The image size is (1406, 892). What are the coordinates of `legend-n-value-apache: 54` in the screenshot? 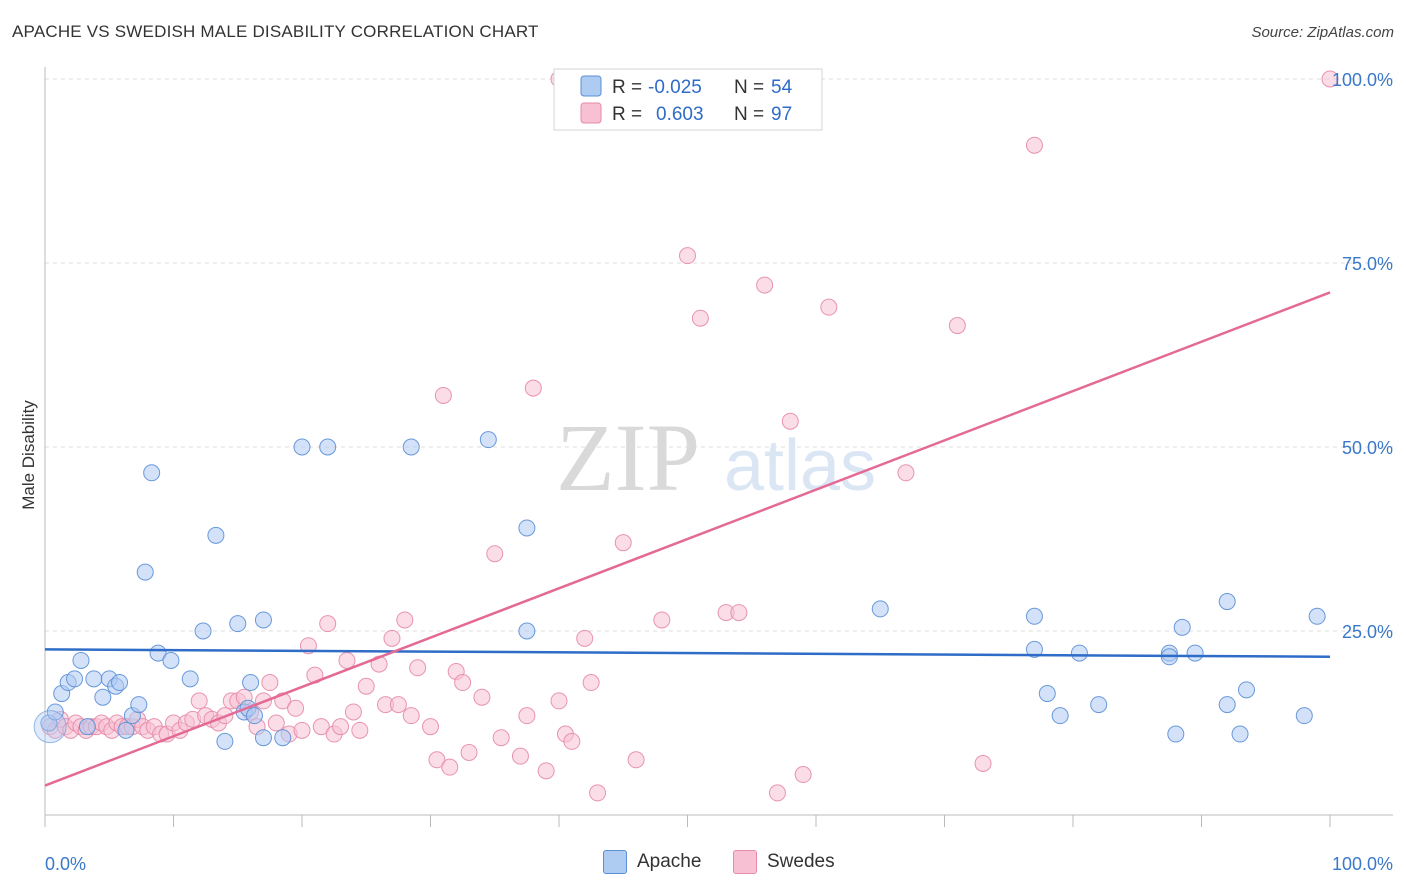 It's located at (782, 87).